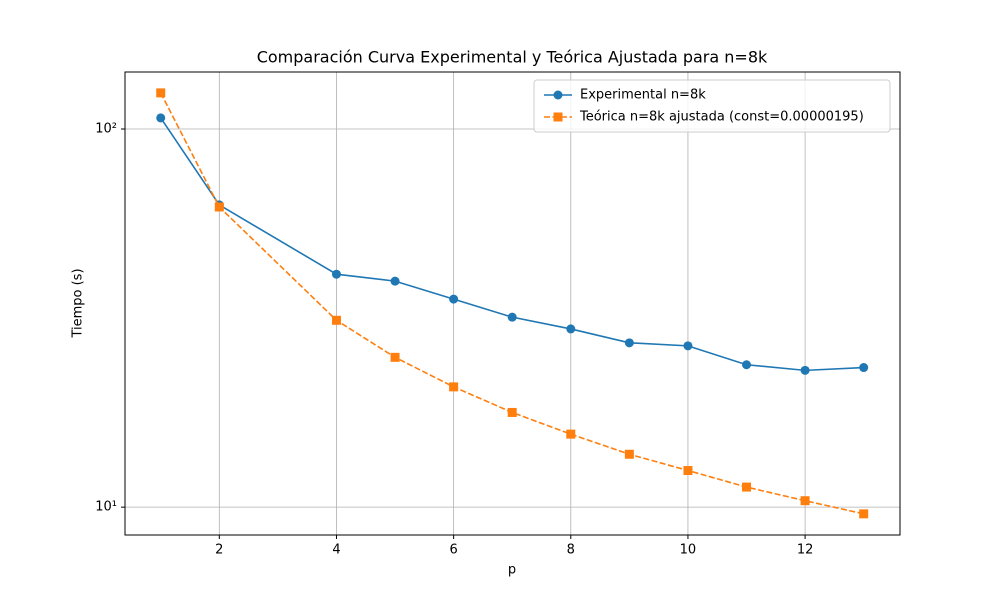  What do you see at coordinates (336, 550) in the screenshot?
I see `x-tick-label: 4` at bounding box center [336, 550].